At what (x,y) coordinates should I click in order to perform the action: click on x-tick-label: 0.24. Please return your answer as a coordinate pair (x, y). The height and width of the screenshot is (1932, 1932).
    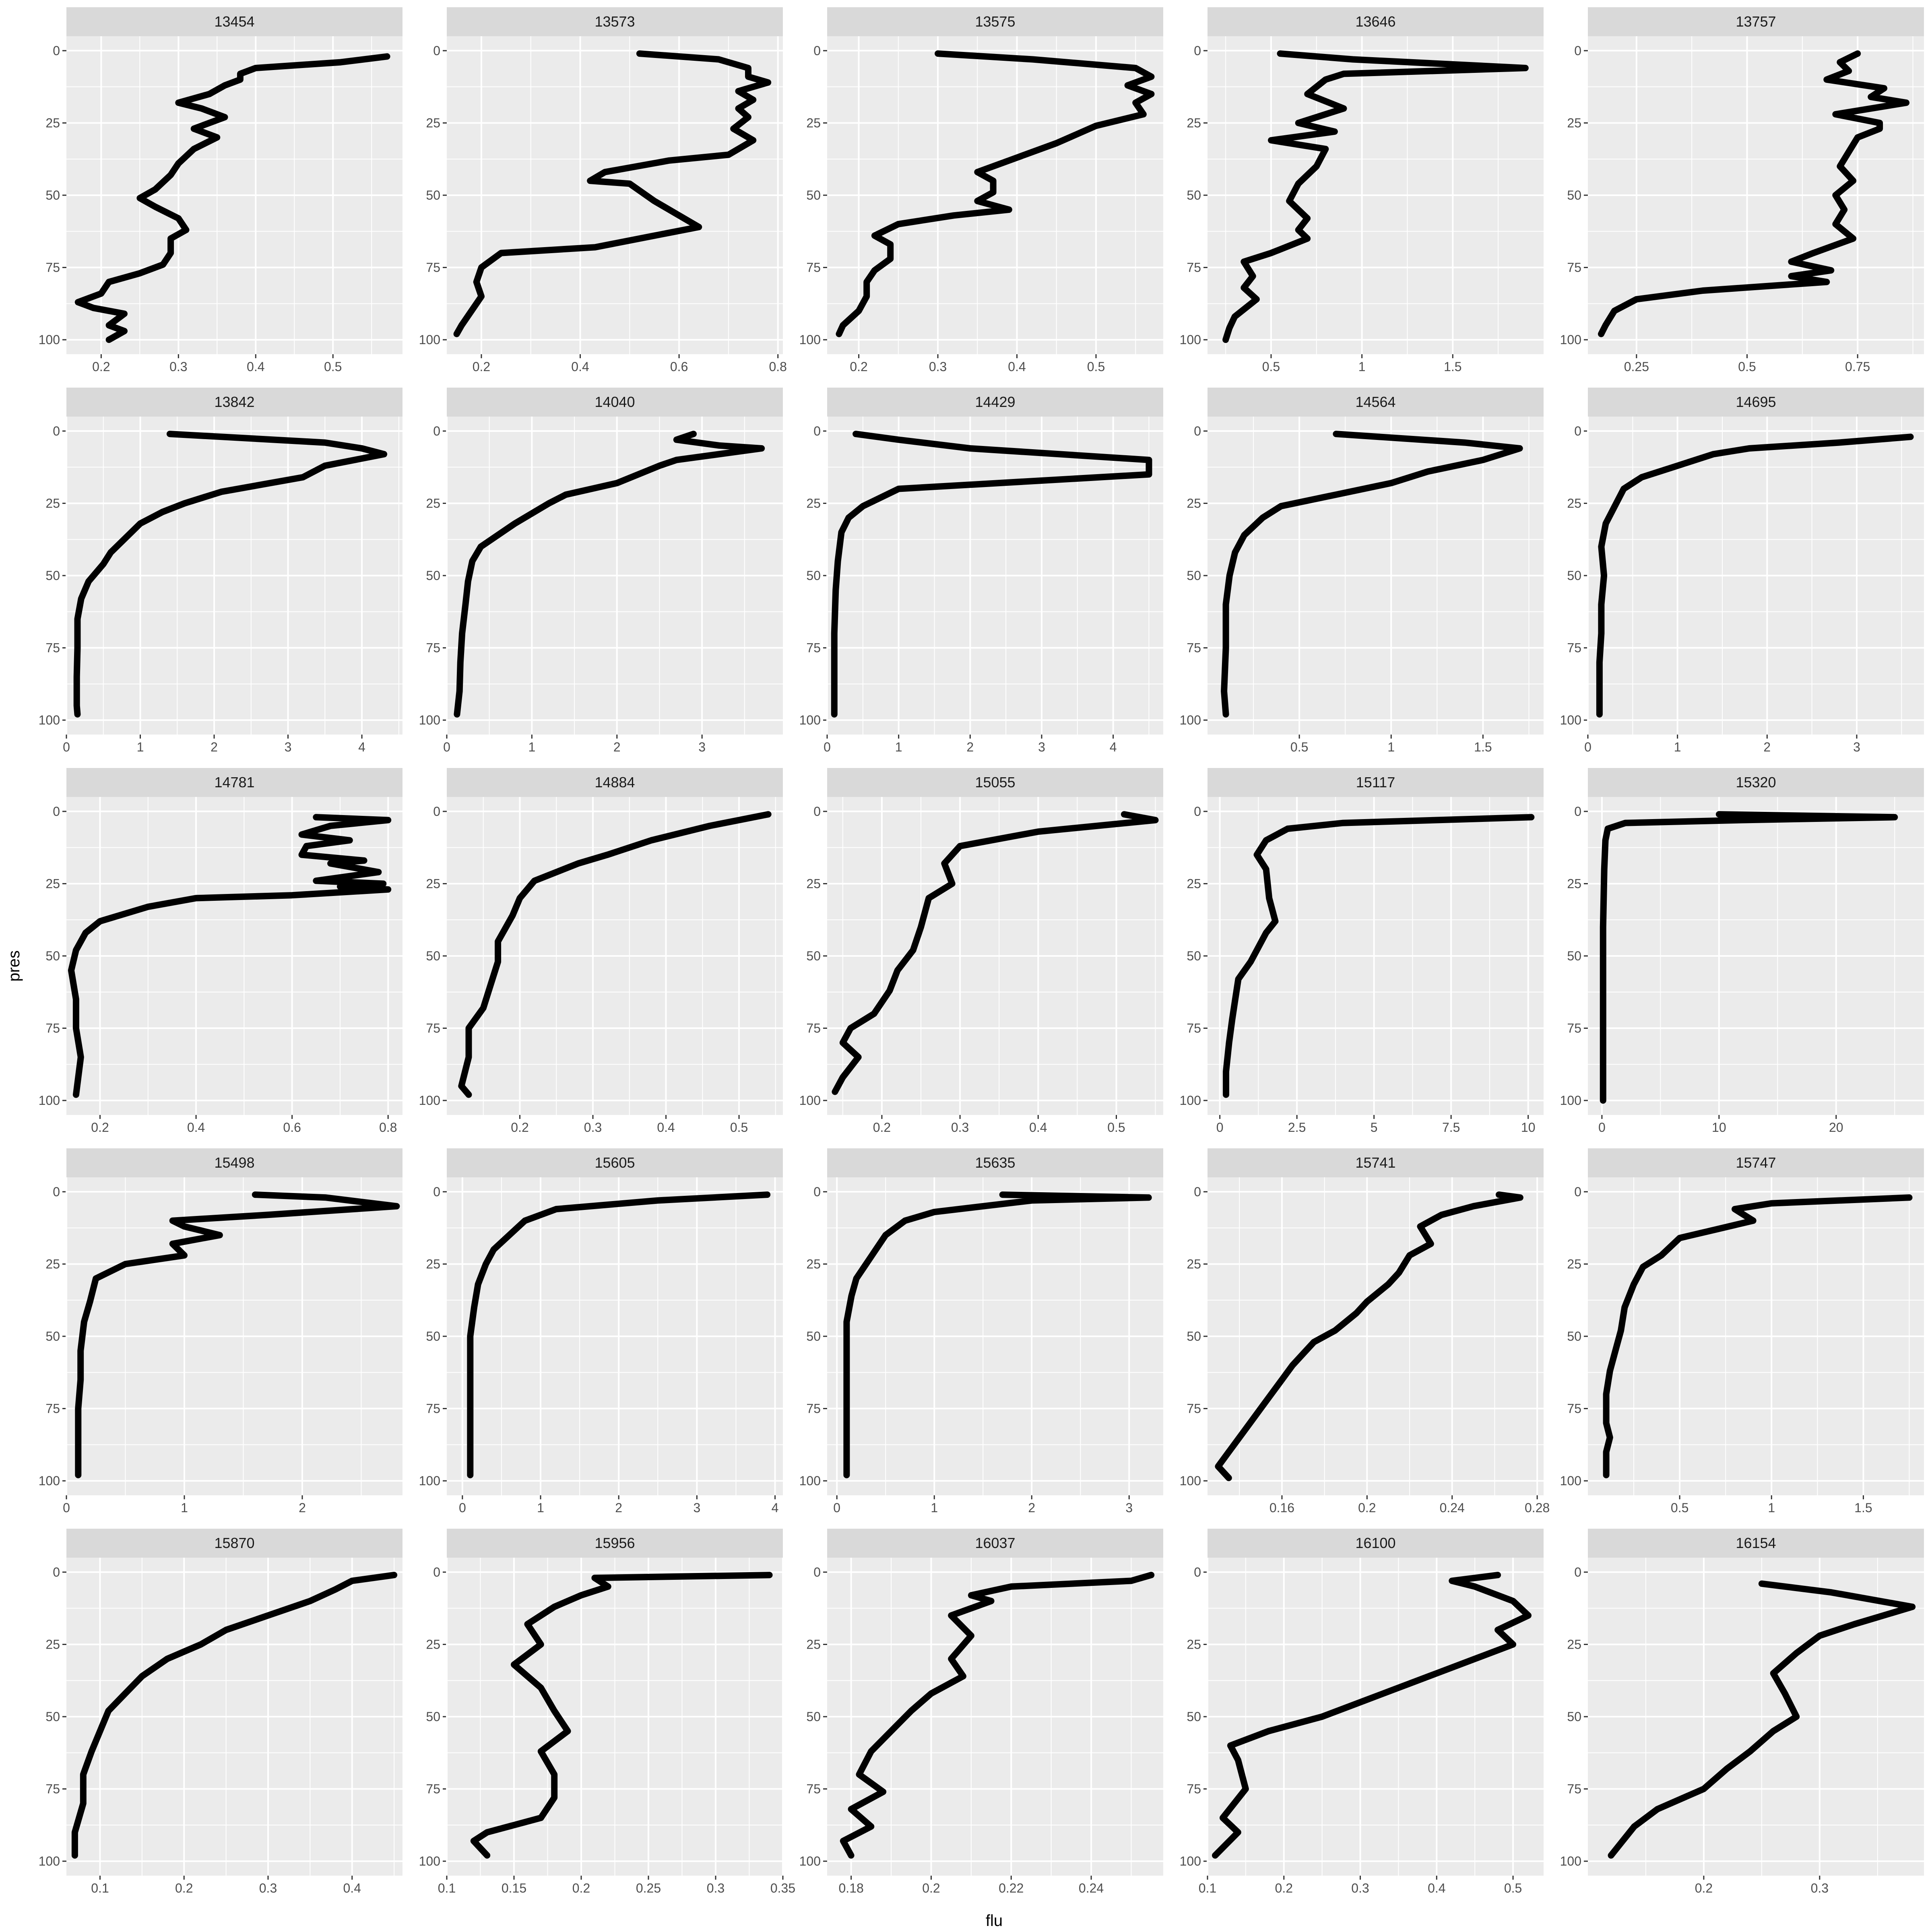
    Looking at the image, I should click on (1091, 1888).